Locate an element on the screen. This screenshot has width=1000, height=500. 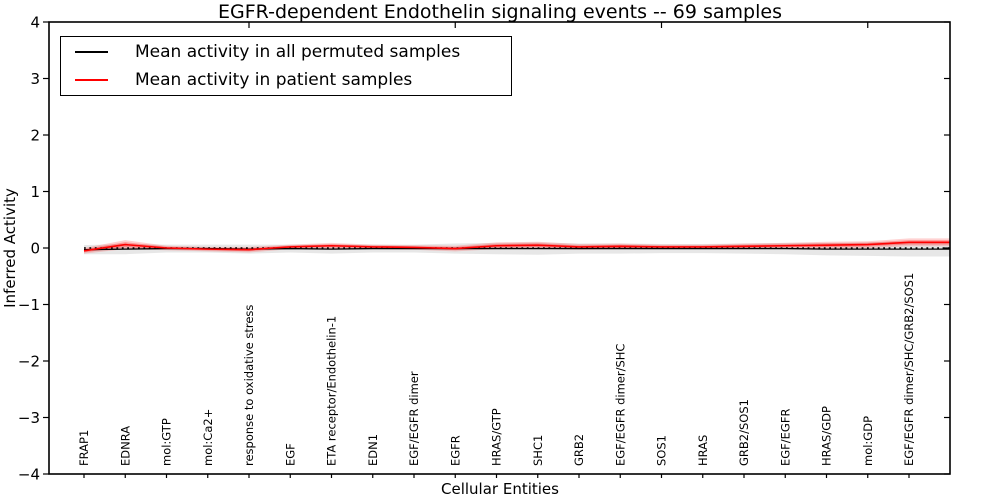
x-tick-label: SHC1 is located at coordinates (538, 450).